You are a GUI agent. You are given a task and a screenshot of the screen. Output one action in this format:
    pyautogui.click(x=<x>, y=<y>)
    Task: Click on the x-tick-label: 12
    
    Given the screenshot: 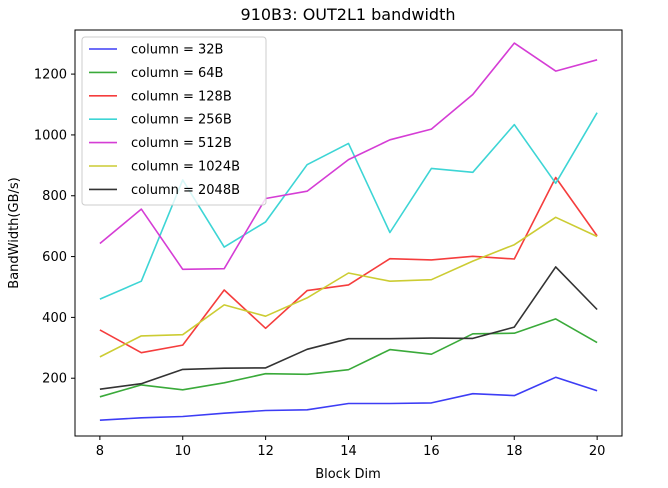 What is the action you would take?
    pyautogui.click(x=265, y=451)
    